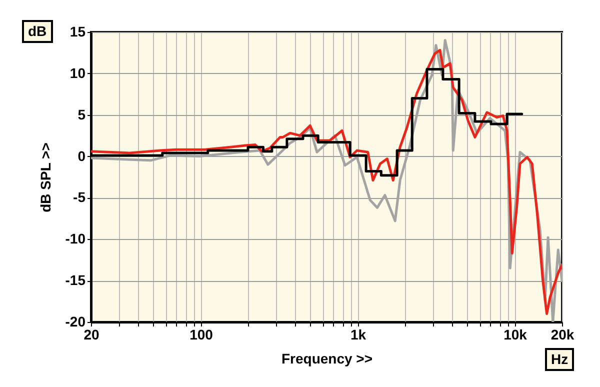  I want to click on text: dB, so click(37, 31).